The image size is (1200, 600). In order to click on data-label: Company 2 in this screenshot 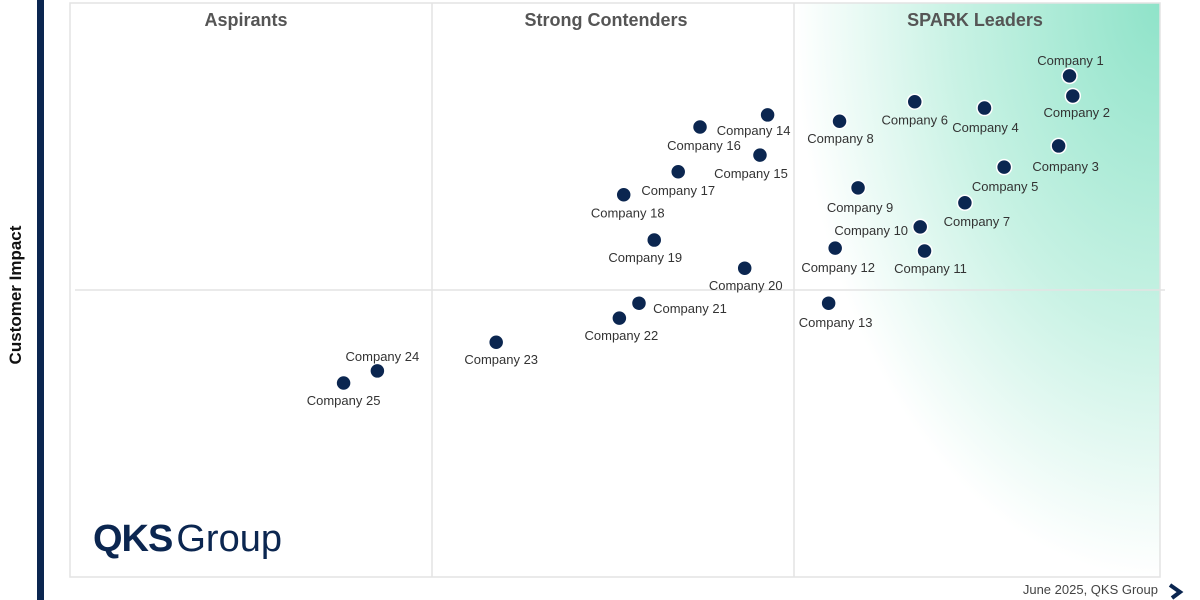, I will do `click(1077, 112)`.